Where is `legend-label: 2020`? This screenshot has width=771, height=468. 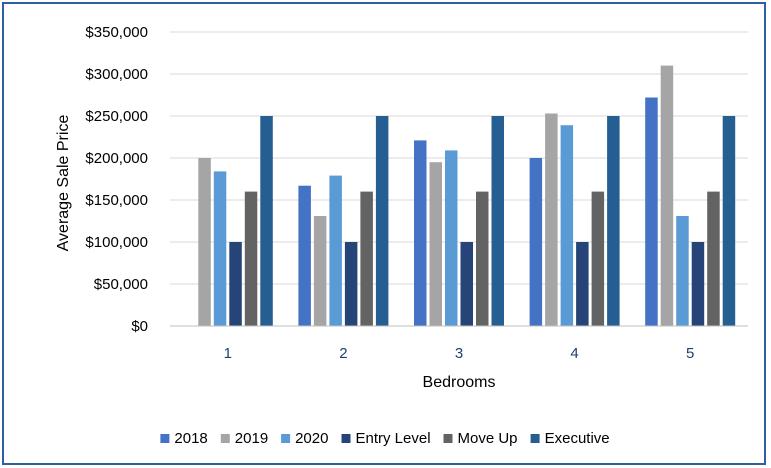
legend-label: 2020 is located at coordinates (311, 438).